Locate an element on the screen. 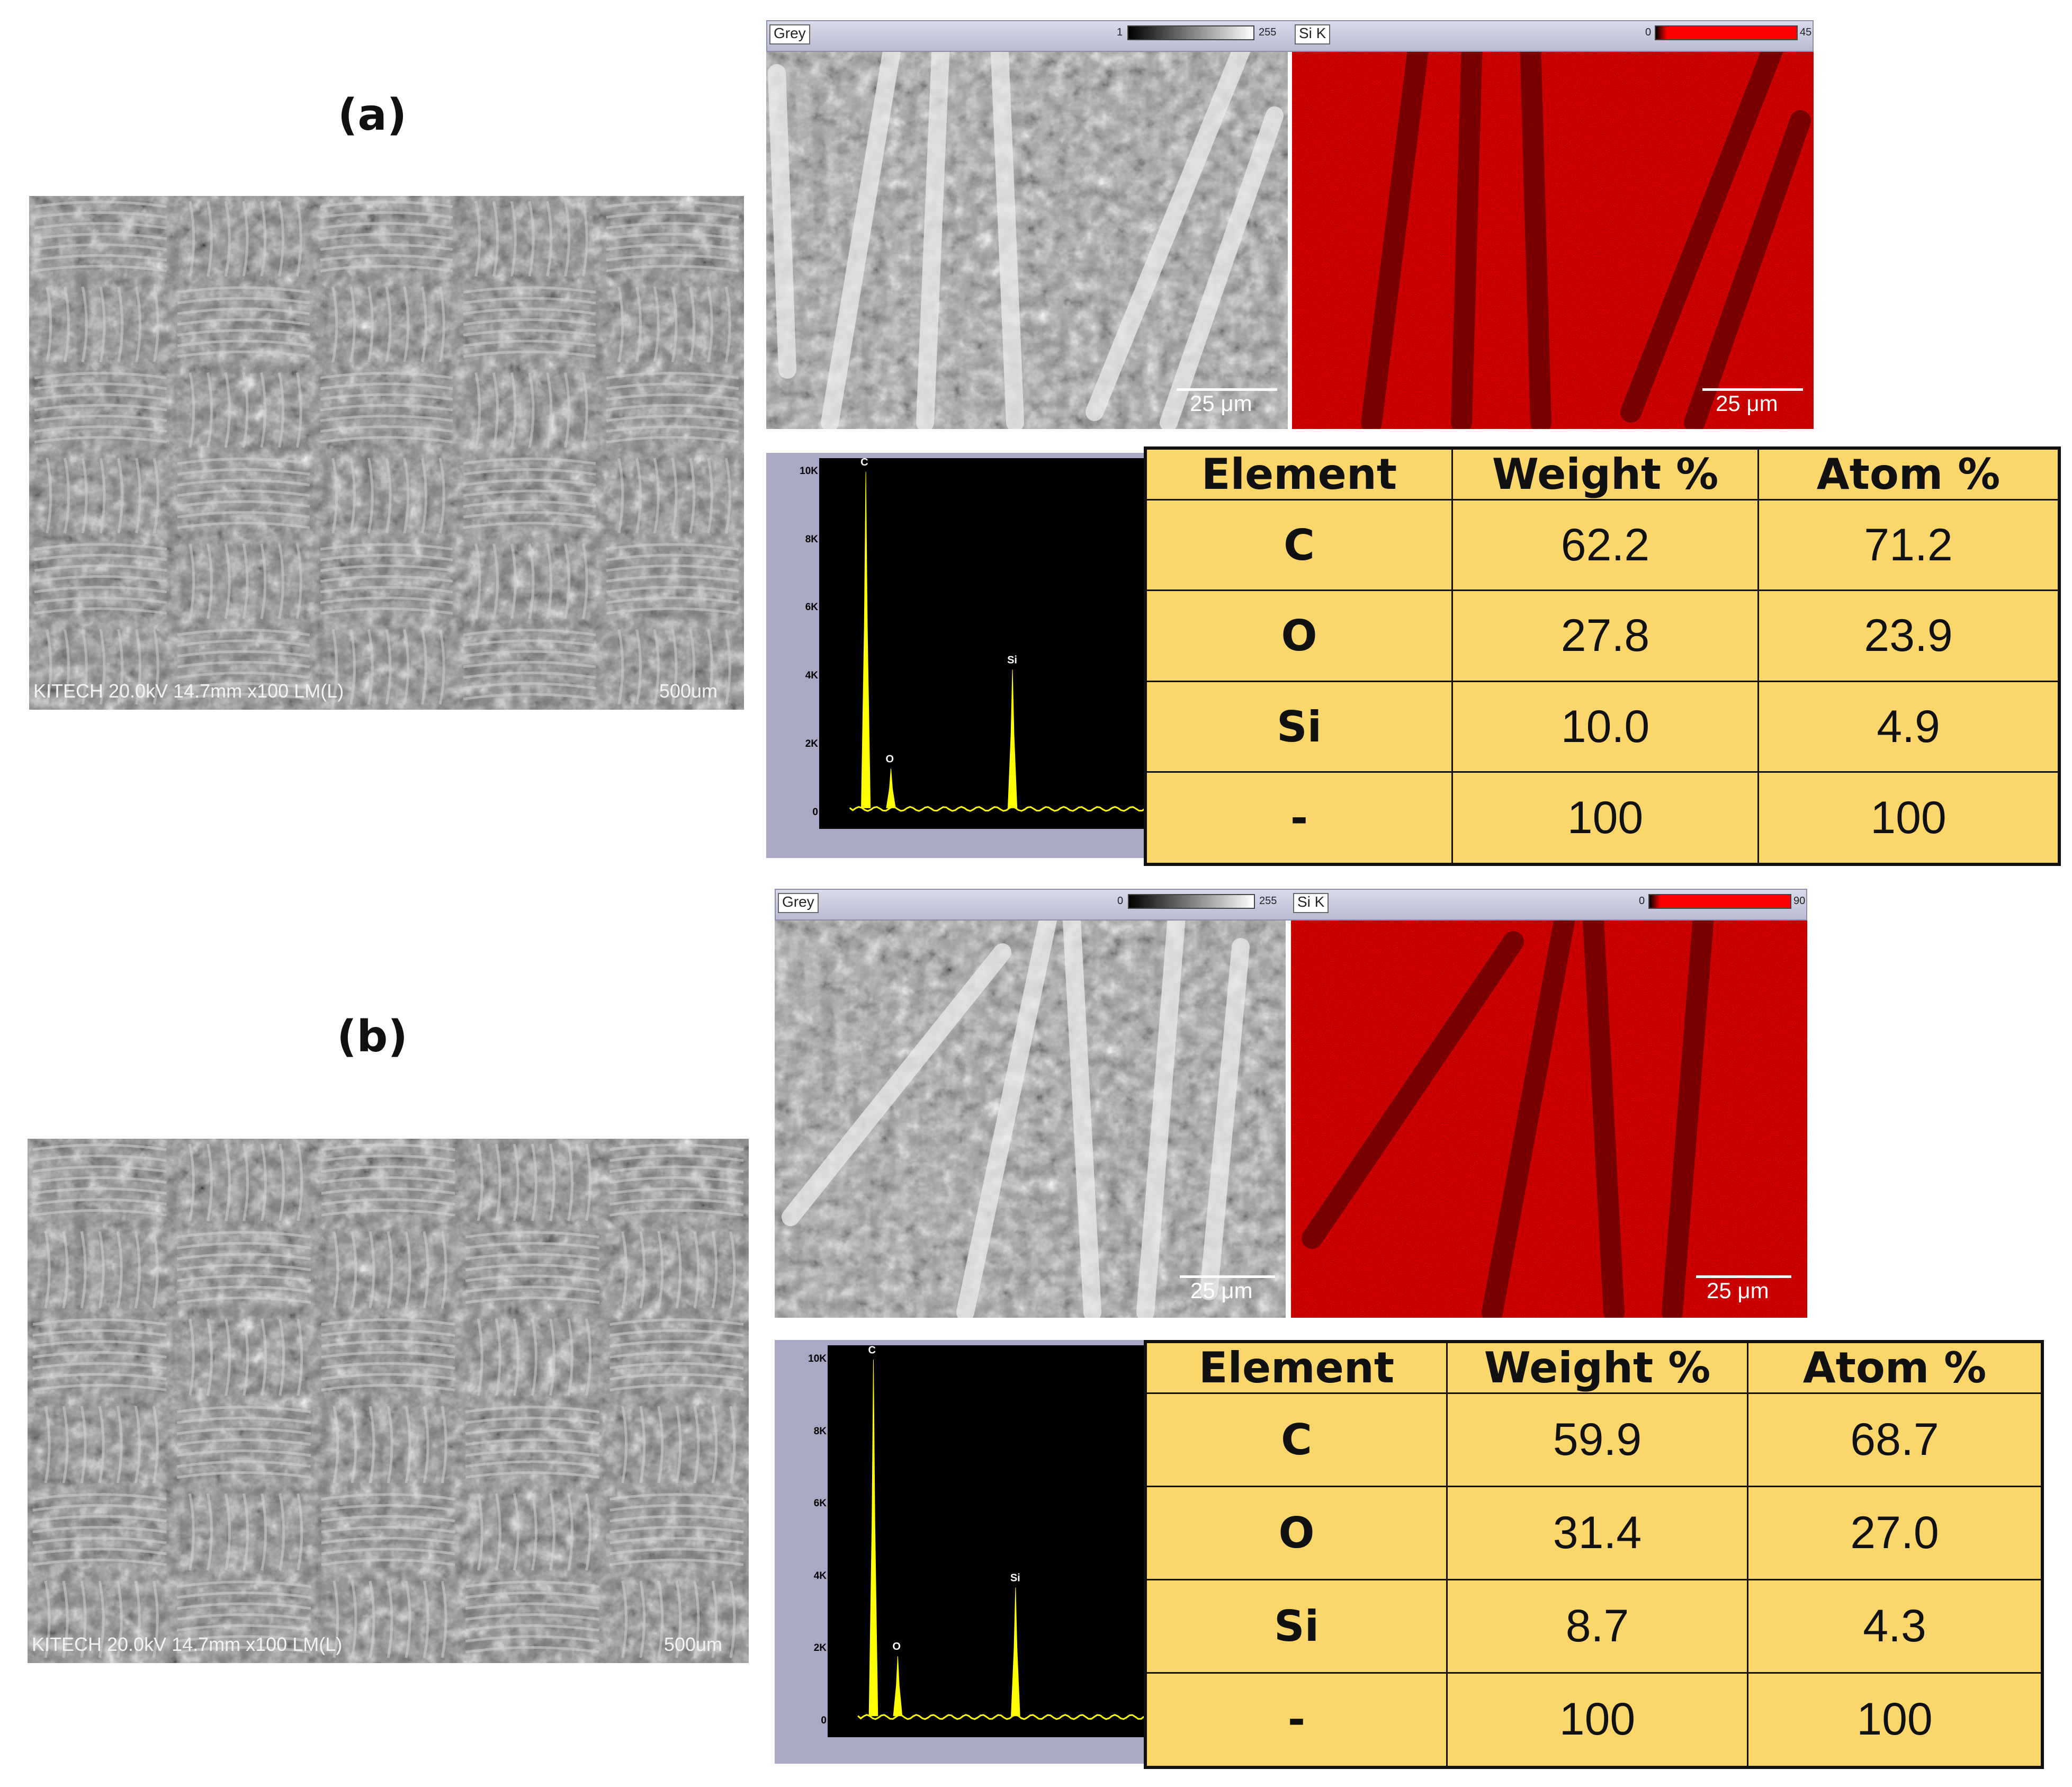  cell-weight: 8.7 is located at coordinates (1597, 1626).